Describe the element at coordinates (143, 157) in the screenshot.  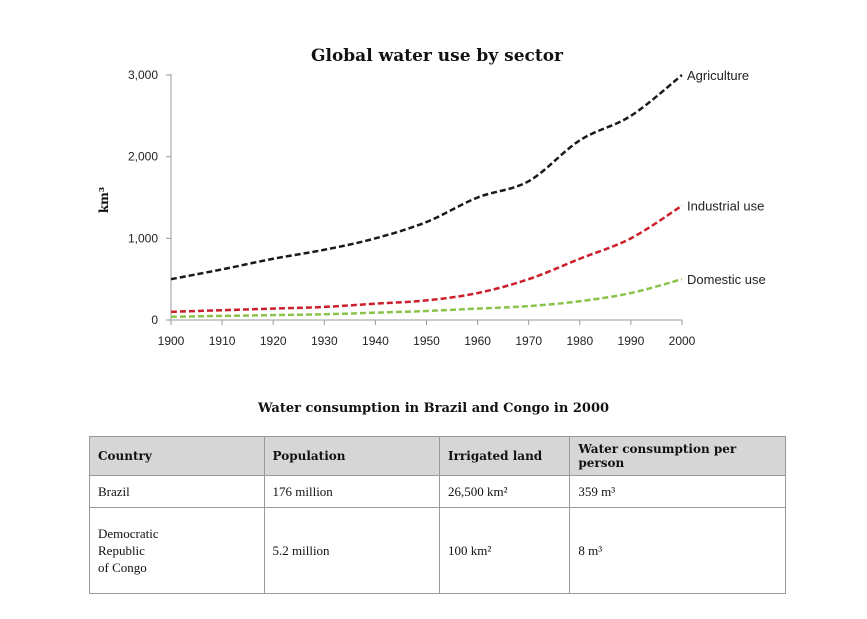
I see `y-tick-label: 2,000` at that location.